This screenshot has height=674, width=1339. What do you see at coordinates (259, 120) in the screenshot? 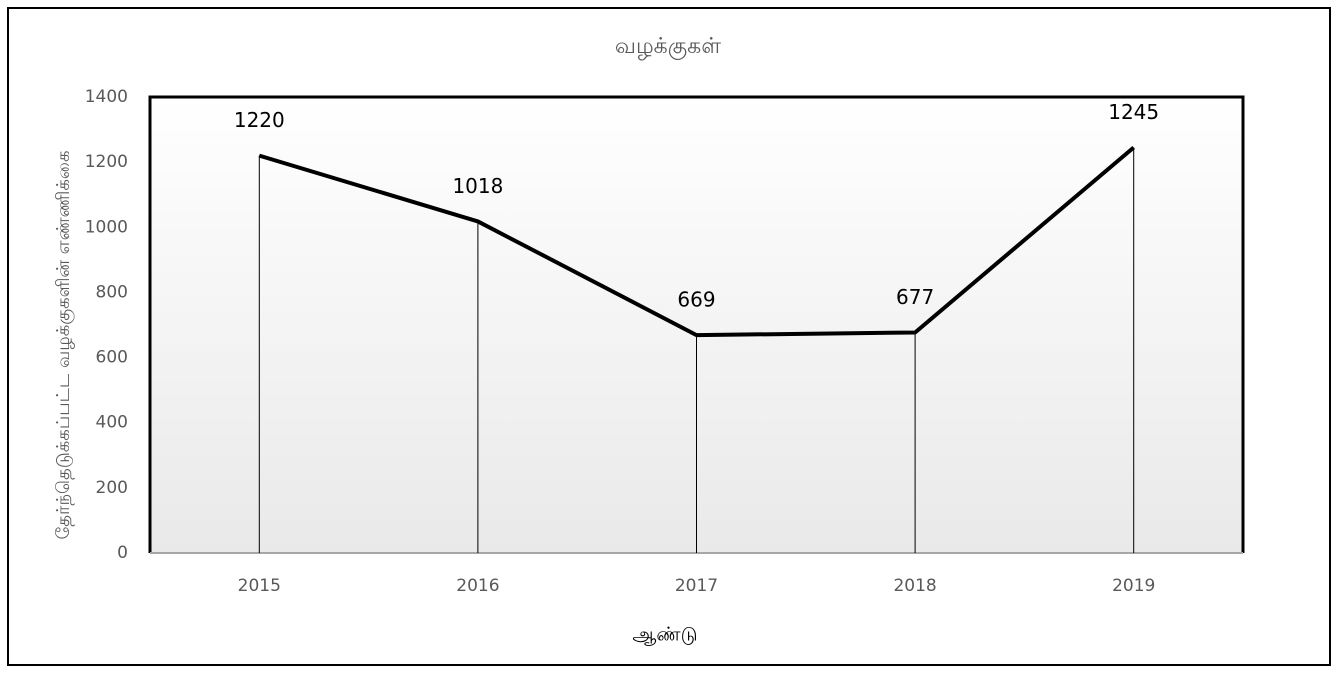
I see `data-label: 1220` at bounding box center [259, 120].